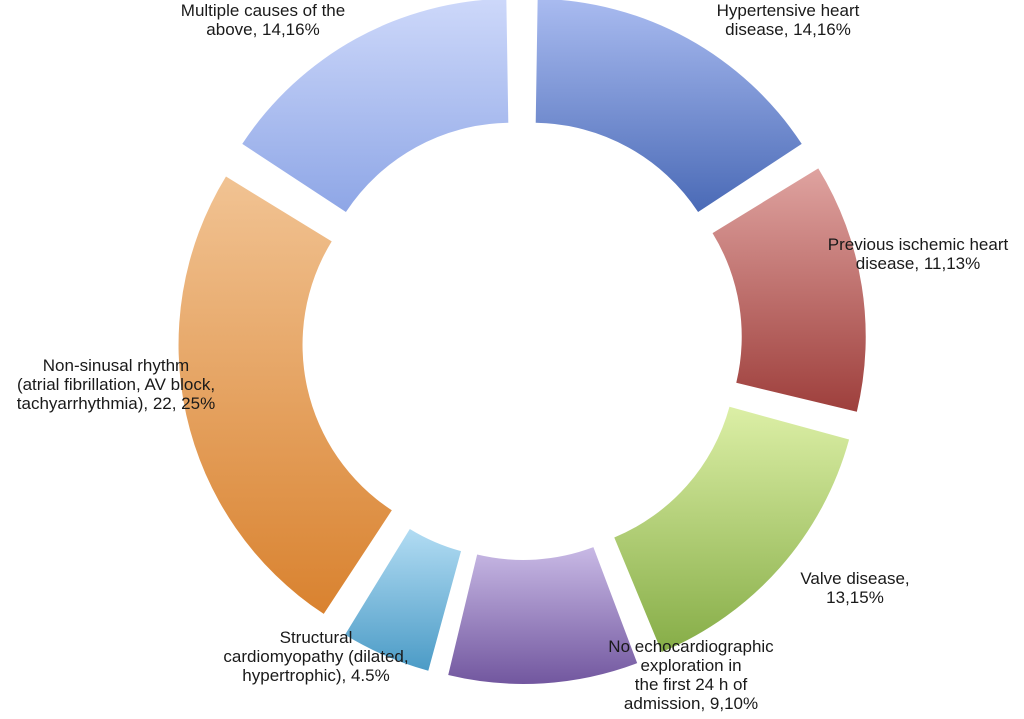 The image size is (1024, 719). I want to click on slice-label-line: (atrial fibrillation, AV block,, so click(116, 384).